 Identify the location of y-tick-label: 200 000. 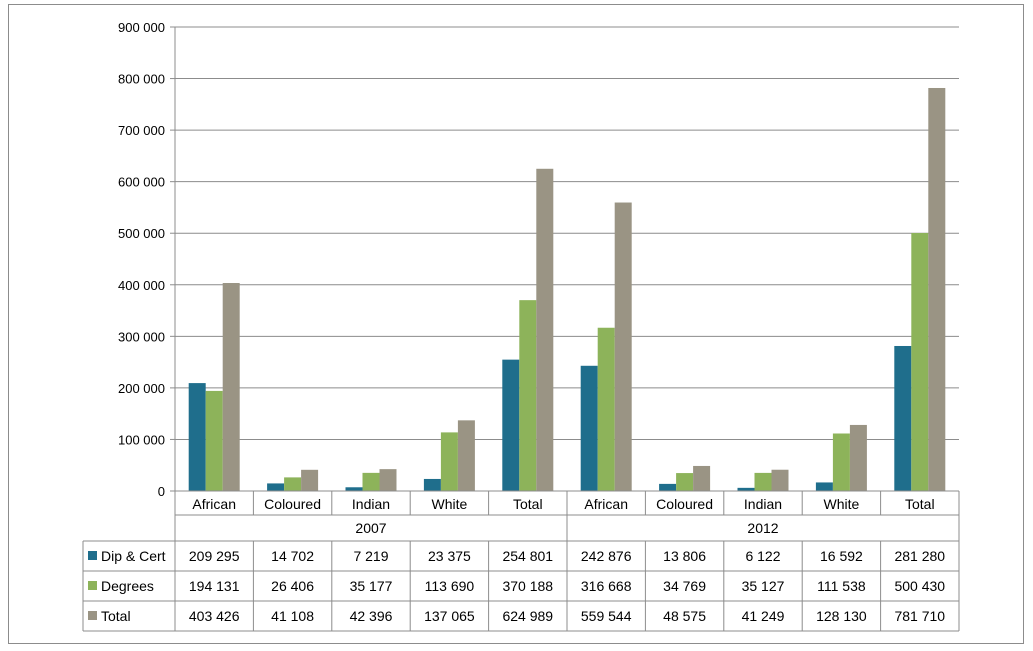
(141, 388).